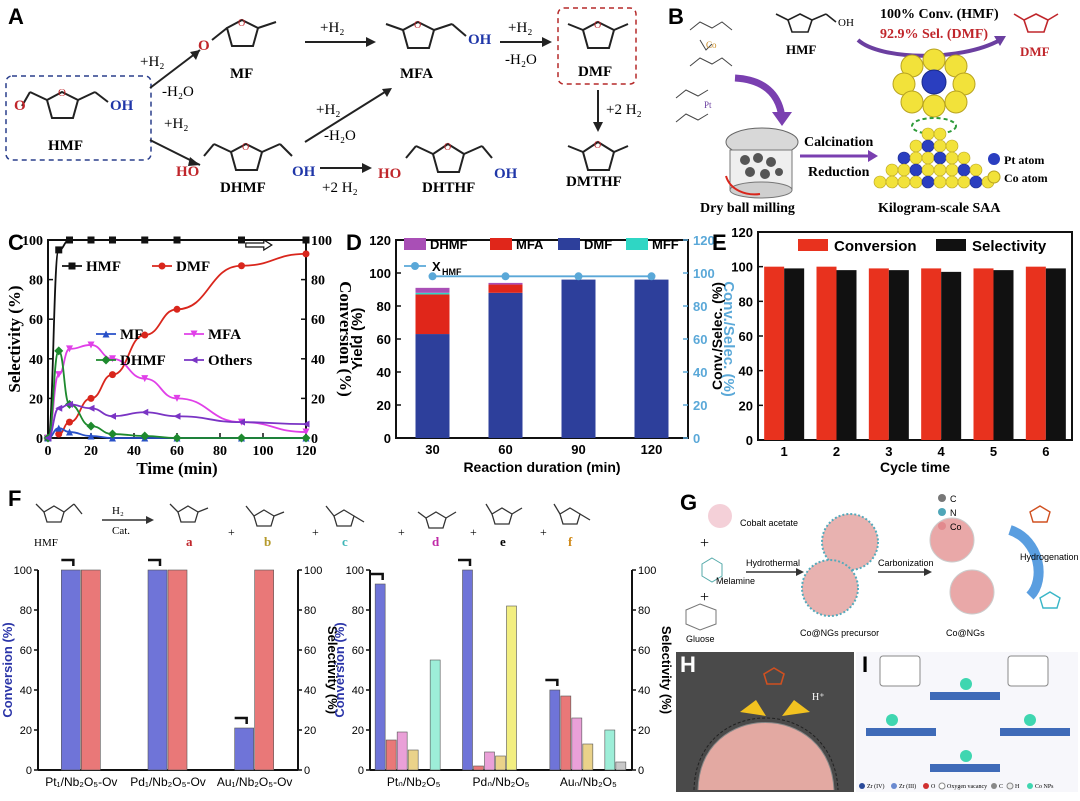 The width and height of the screenshot is (1080, 801). Describe the element at coordinates (711, 45) in the screenshot. I see `co-symbol: Co` at that location.